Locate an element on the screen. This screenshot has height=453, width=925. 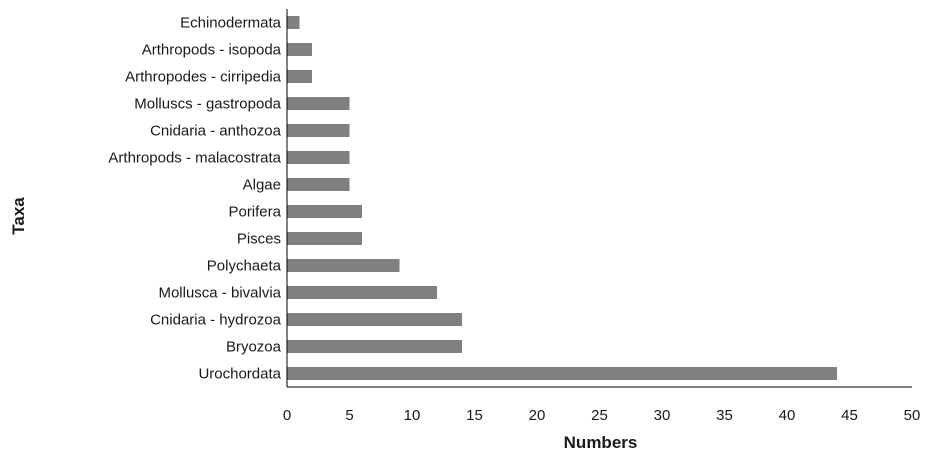
x-axis-title: Numbers is located at coordinates (601, 442).